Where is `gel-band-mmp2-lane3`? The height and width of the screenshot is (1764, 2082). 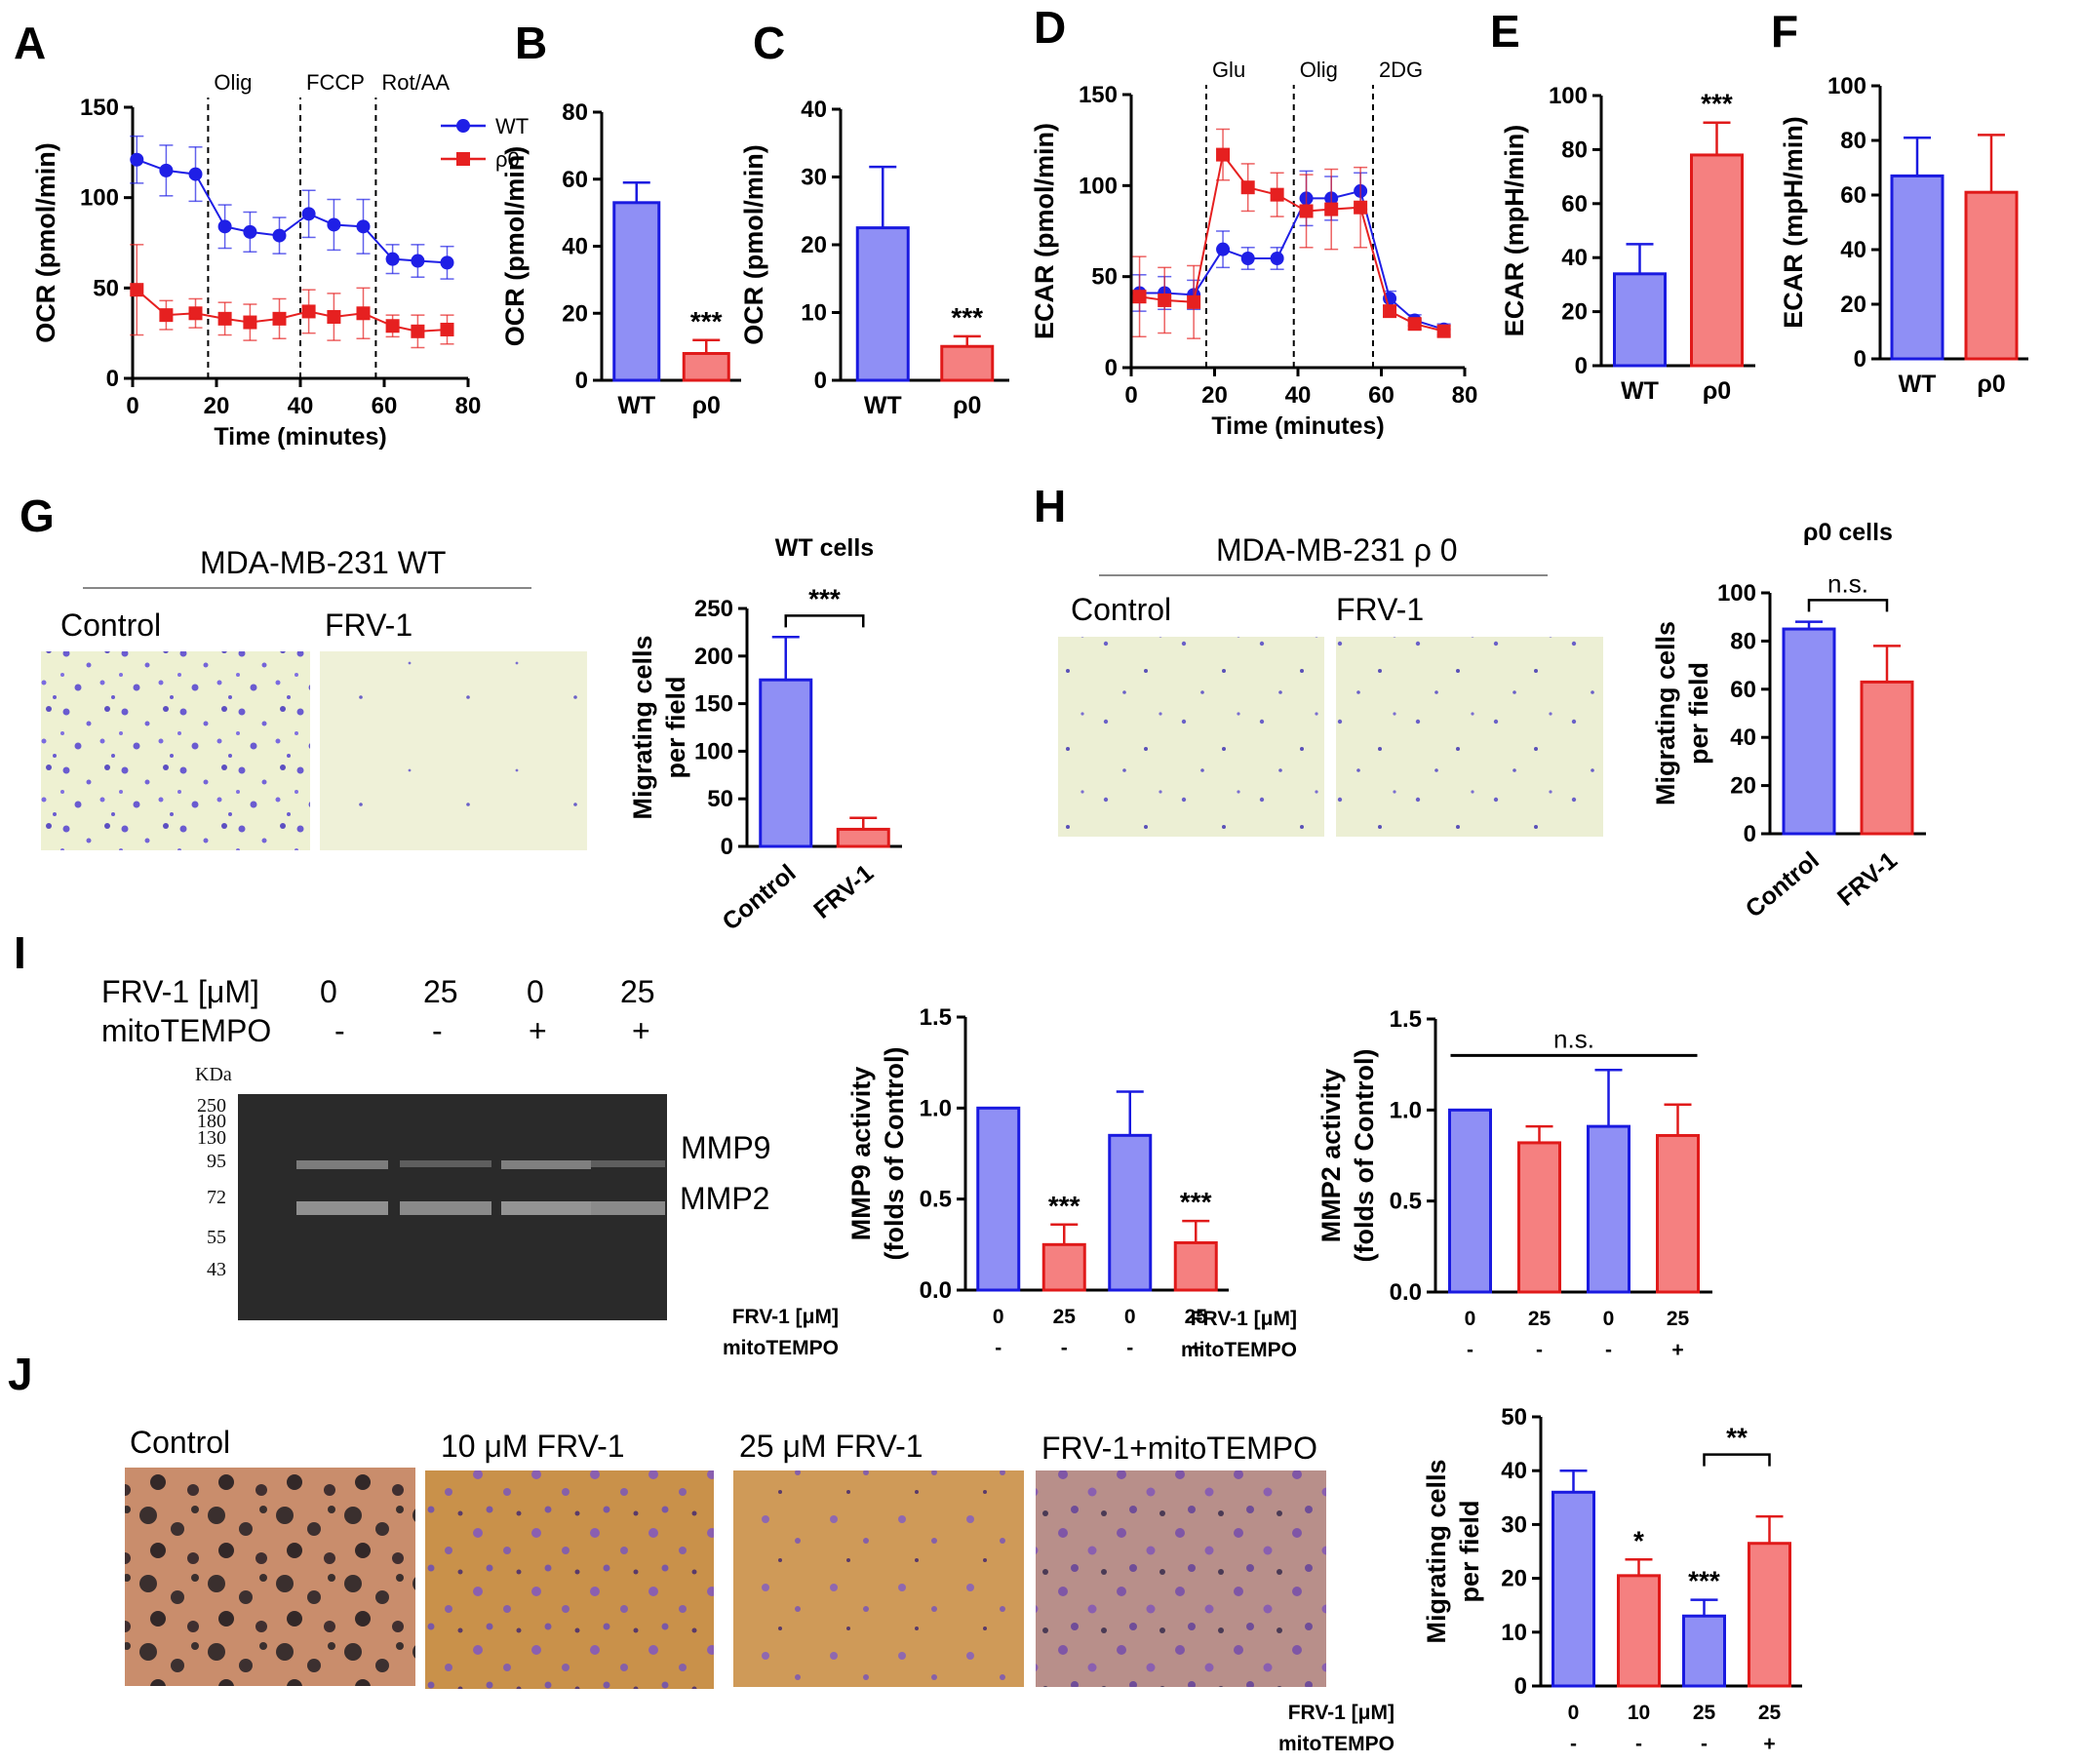 gel-band-mmp2-lane3 is located at coordinates (546, 1208).